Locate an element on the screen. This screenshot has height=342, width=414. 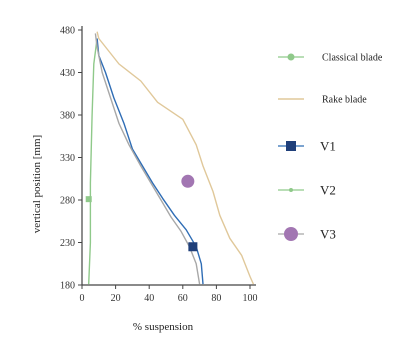
legend-label: V3 is located at coordinates (328, 234).